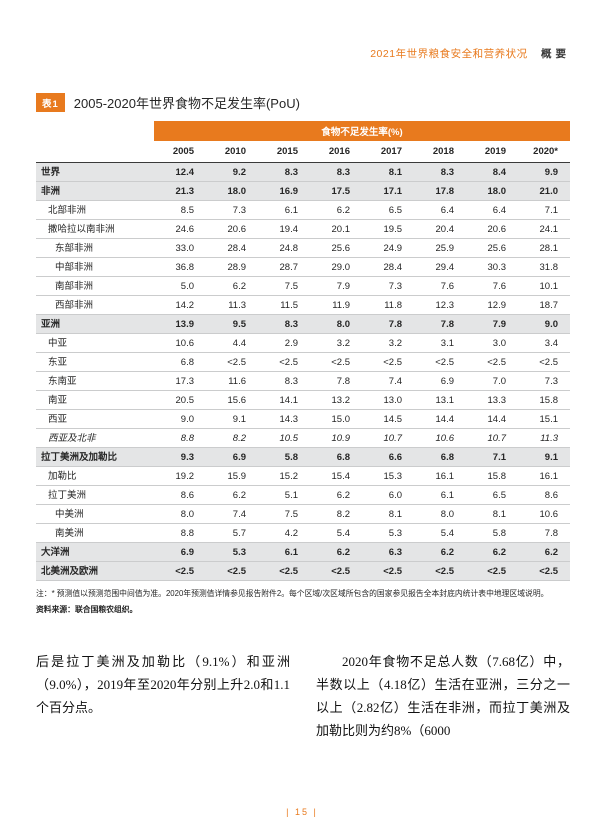 This screenshot has width=604, height=831. What do you see at coordinates (544, 172) in the screenshot?
I see `value-cell: 9.9` at bounding box center [544, 172].